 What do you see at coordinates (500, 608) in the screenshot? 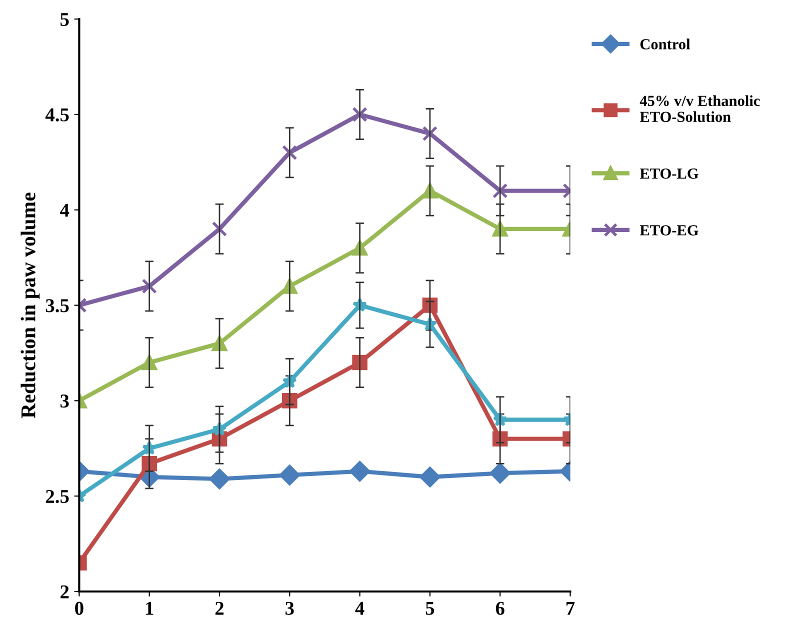
I see `x-tick-label: 6` at bounding box center [500, 608].